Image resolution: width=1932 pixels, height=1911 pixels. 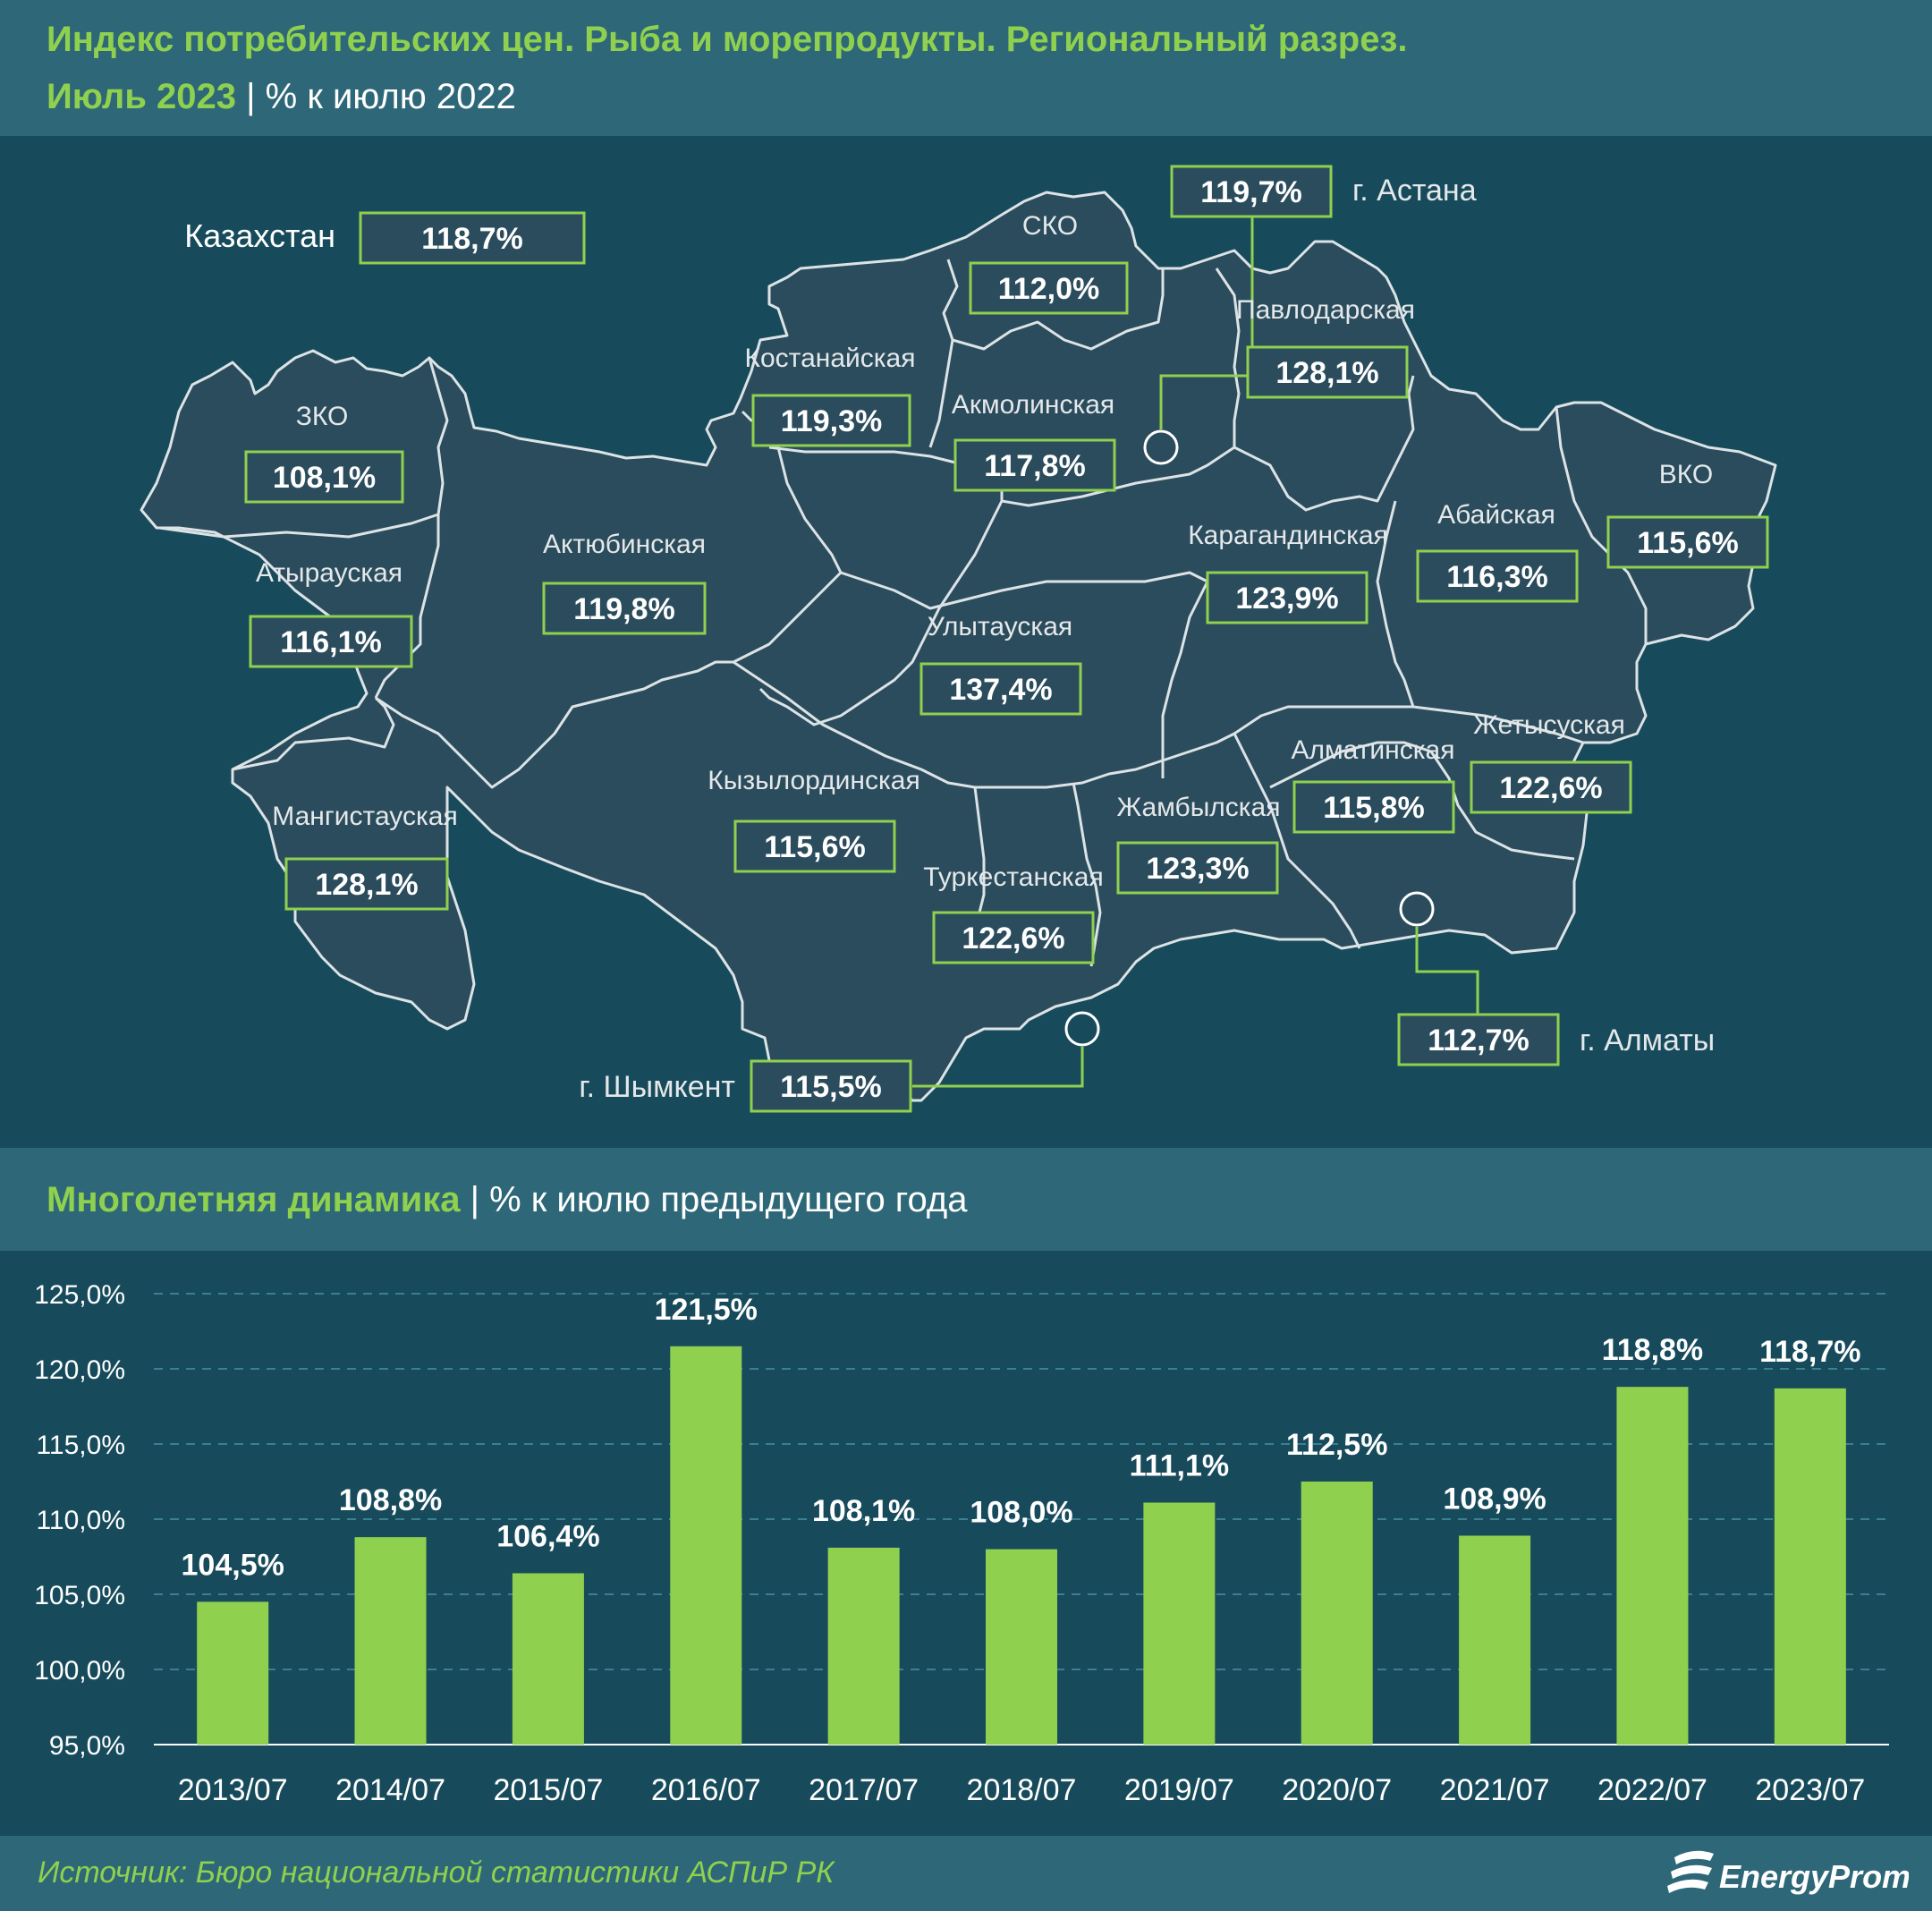 I want to click on energyprom-logo: EnergyProm, so click(x=1788, y=1872).